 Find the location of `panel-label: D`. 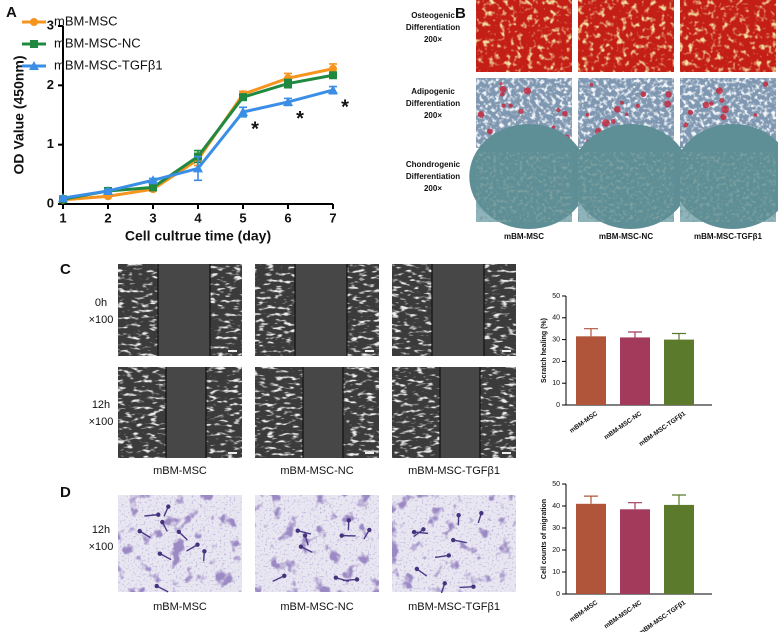

panel-label: D is located at coordinates (65, 492).